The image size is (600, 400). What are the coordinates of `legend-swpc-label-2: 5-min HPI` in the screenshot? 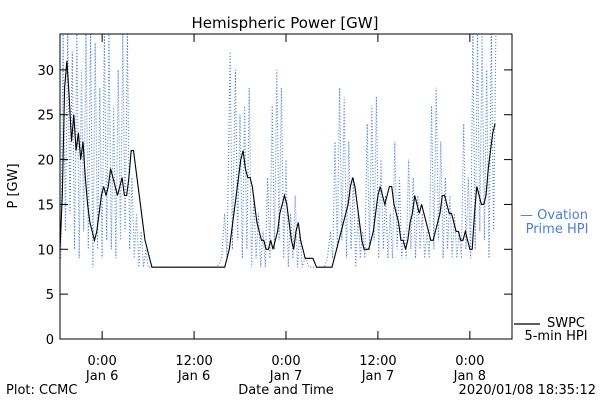 It's located at (555, 336).